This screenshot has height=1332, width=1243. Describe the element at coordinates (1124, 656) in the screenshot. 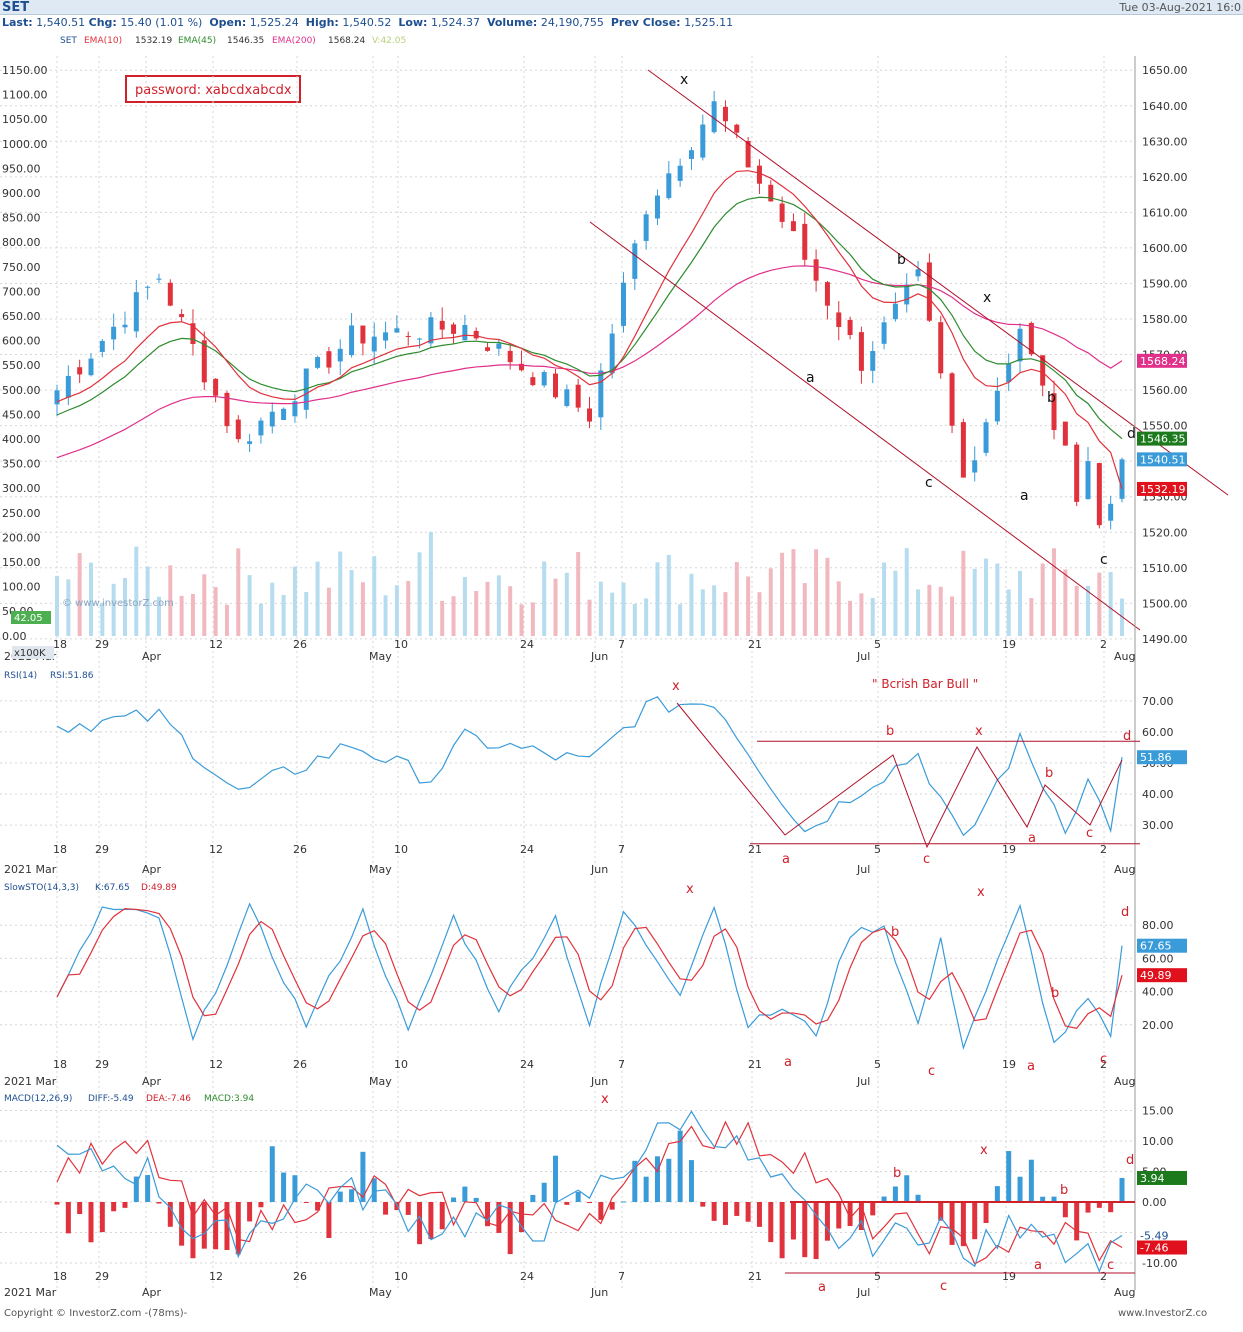

I see `x-axis-tick: Aug` at that location.